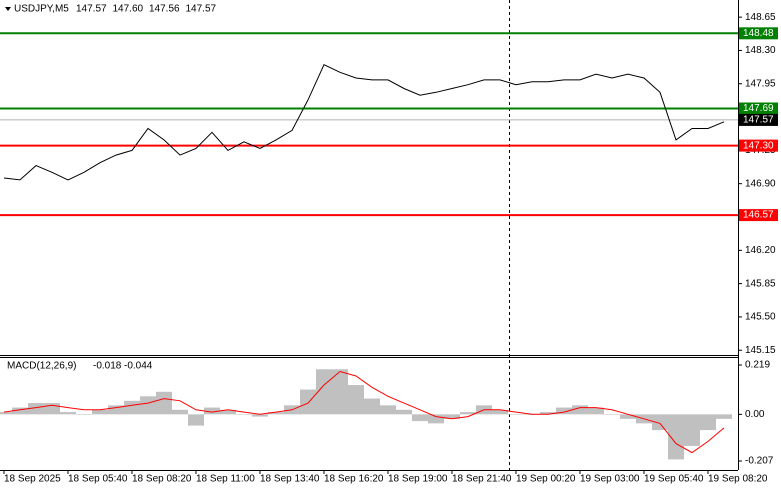  I want to click on x-tick-label: 18 Sep 19:00, so click(418, 479).